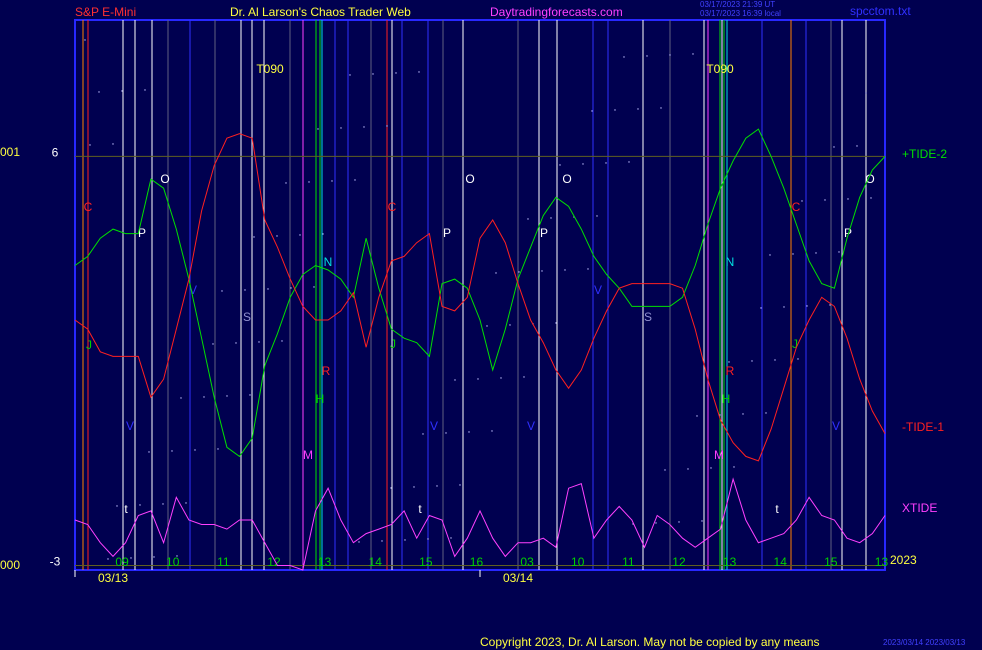 This screenshot has height=650, width=982. What do you see at coordinates (105, 12) in the screenshot?
I see `chart-subtitle: S&P E-Mini` at bounding box center [105, 12].